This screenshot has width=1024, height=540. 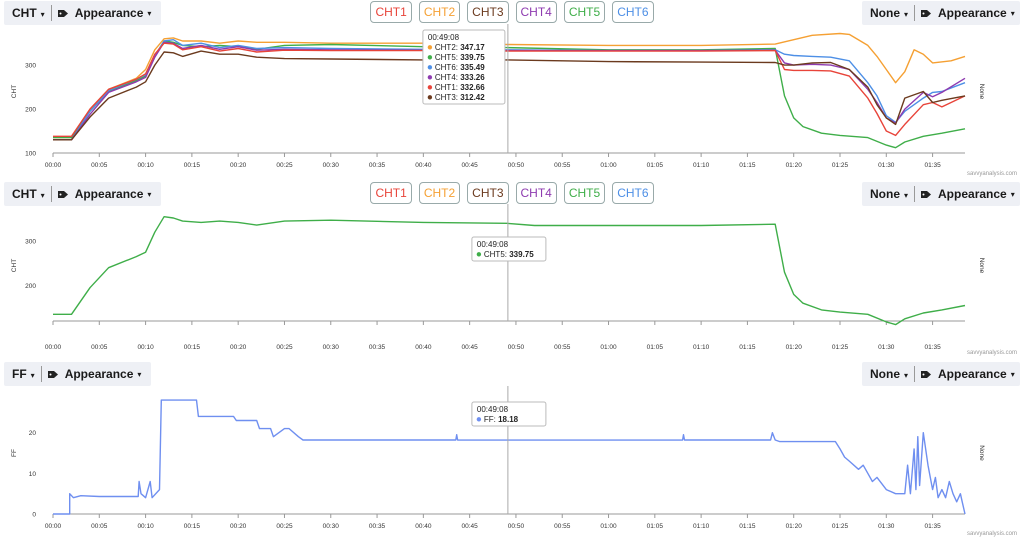 I want to click on y-tick-label: 0, so click(x=34, y=515).